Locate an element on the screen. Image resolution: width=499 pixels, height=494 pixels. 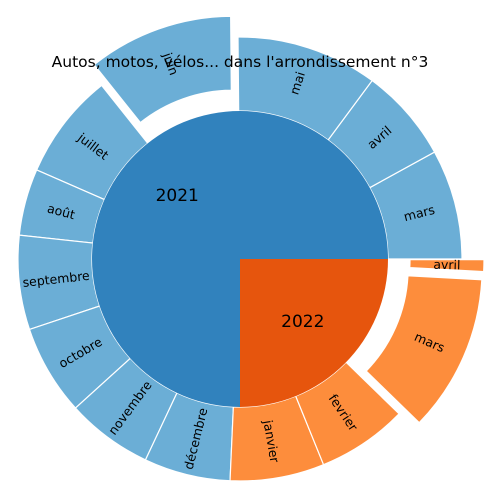
inner-label-2022: 2022 is located at coordinates (302, 322).